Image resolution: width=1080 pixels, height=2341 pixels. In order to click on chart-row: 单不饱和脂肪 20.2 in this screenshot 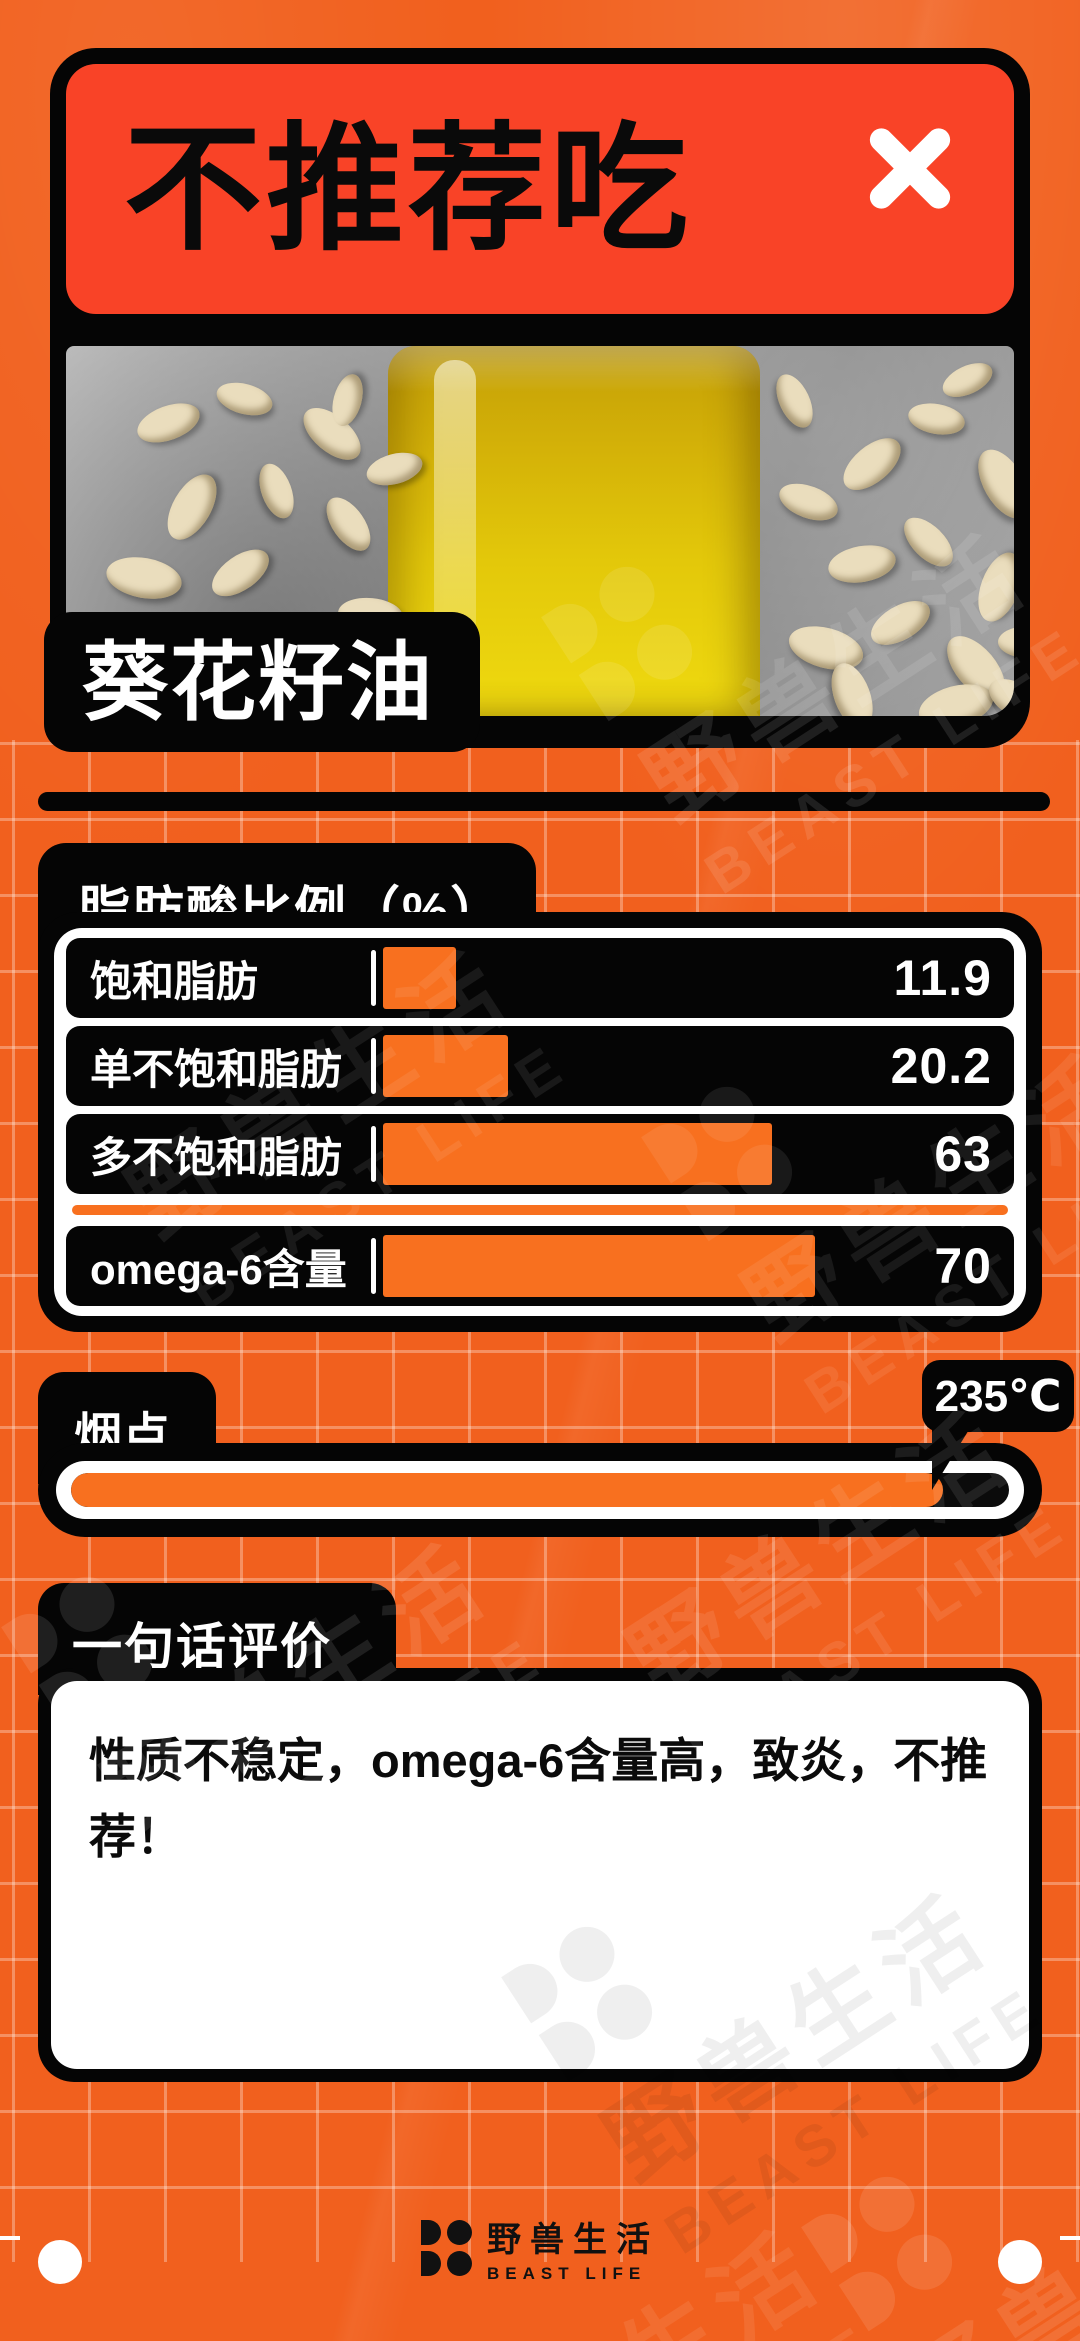, I will do `click(540, 1066)`.